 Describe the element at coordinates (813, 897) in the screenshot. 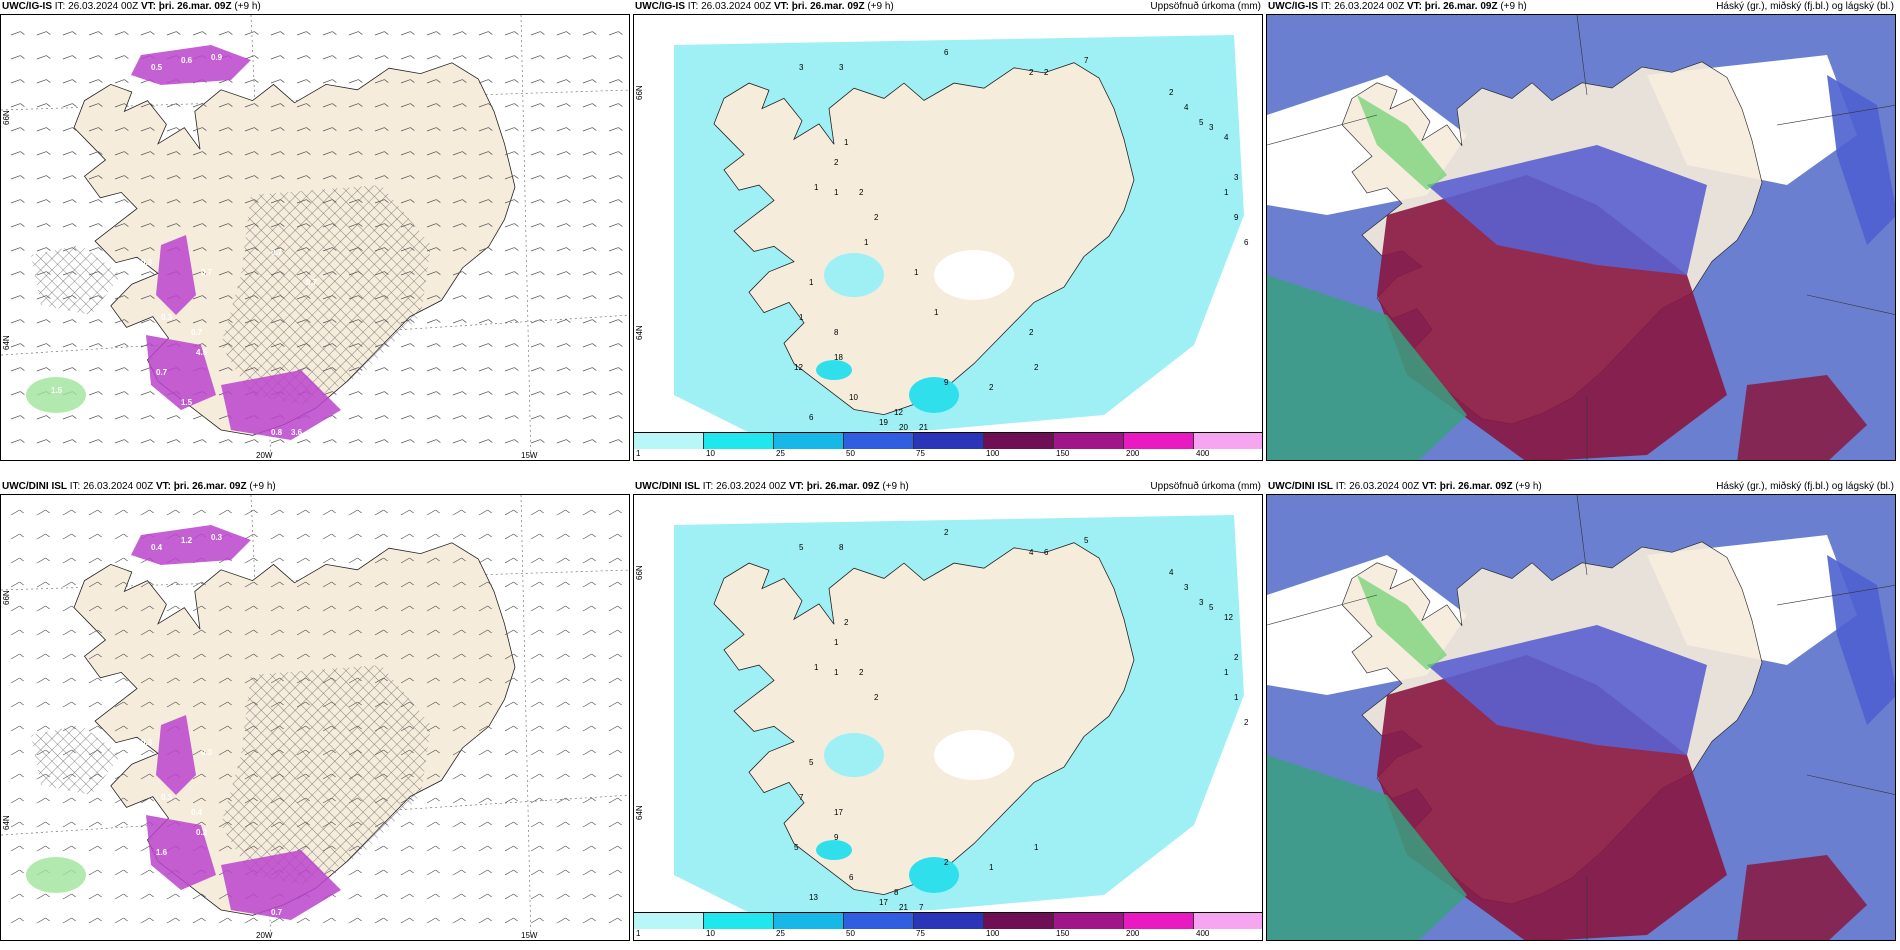

I see `precip-amount-label: 13` at that location.